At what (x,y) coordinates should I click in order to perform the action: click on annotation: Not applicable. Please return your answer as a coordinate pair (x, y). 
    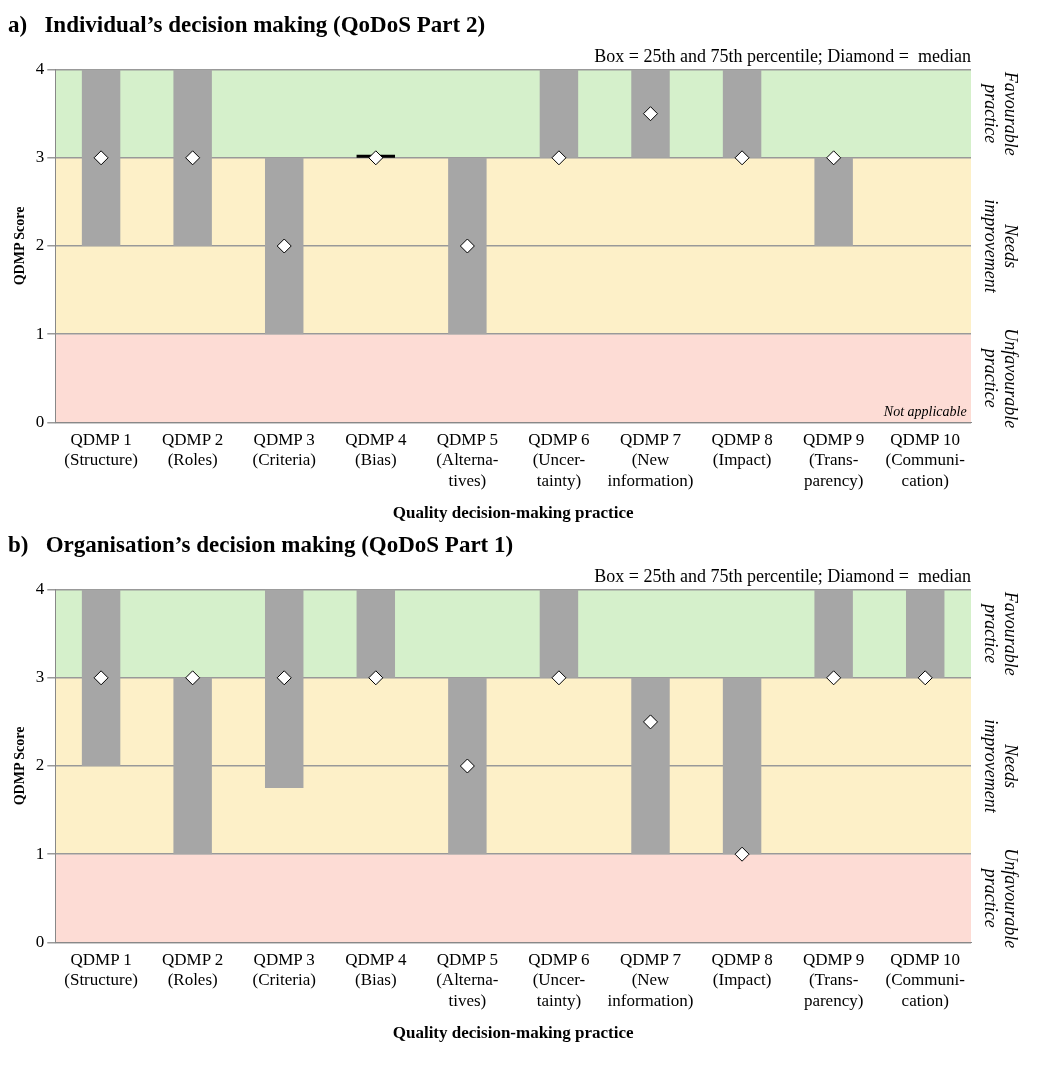
    Looking at the image, I should click on (924, 412).